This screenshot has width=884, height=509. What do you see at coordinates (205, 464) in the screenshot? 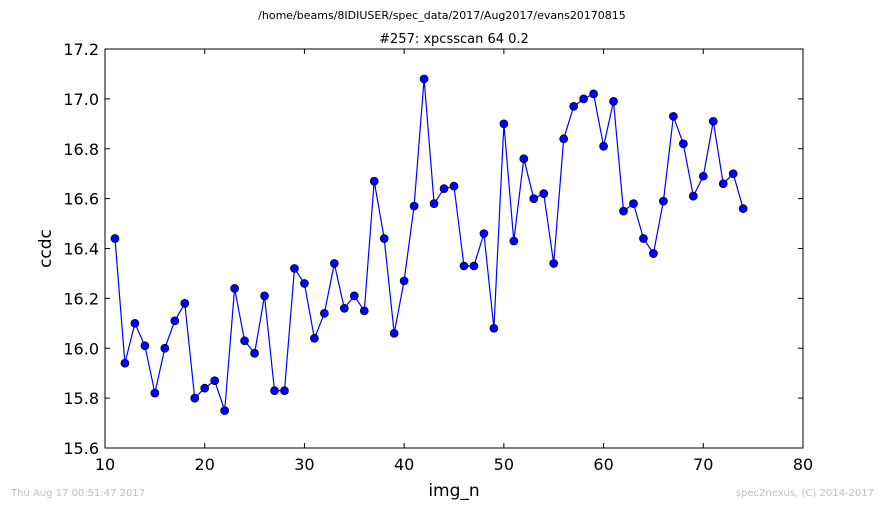
I see `x-tick-label: 20` at bounding box center [205, 464].